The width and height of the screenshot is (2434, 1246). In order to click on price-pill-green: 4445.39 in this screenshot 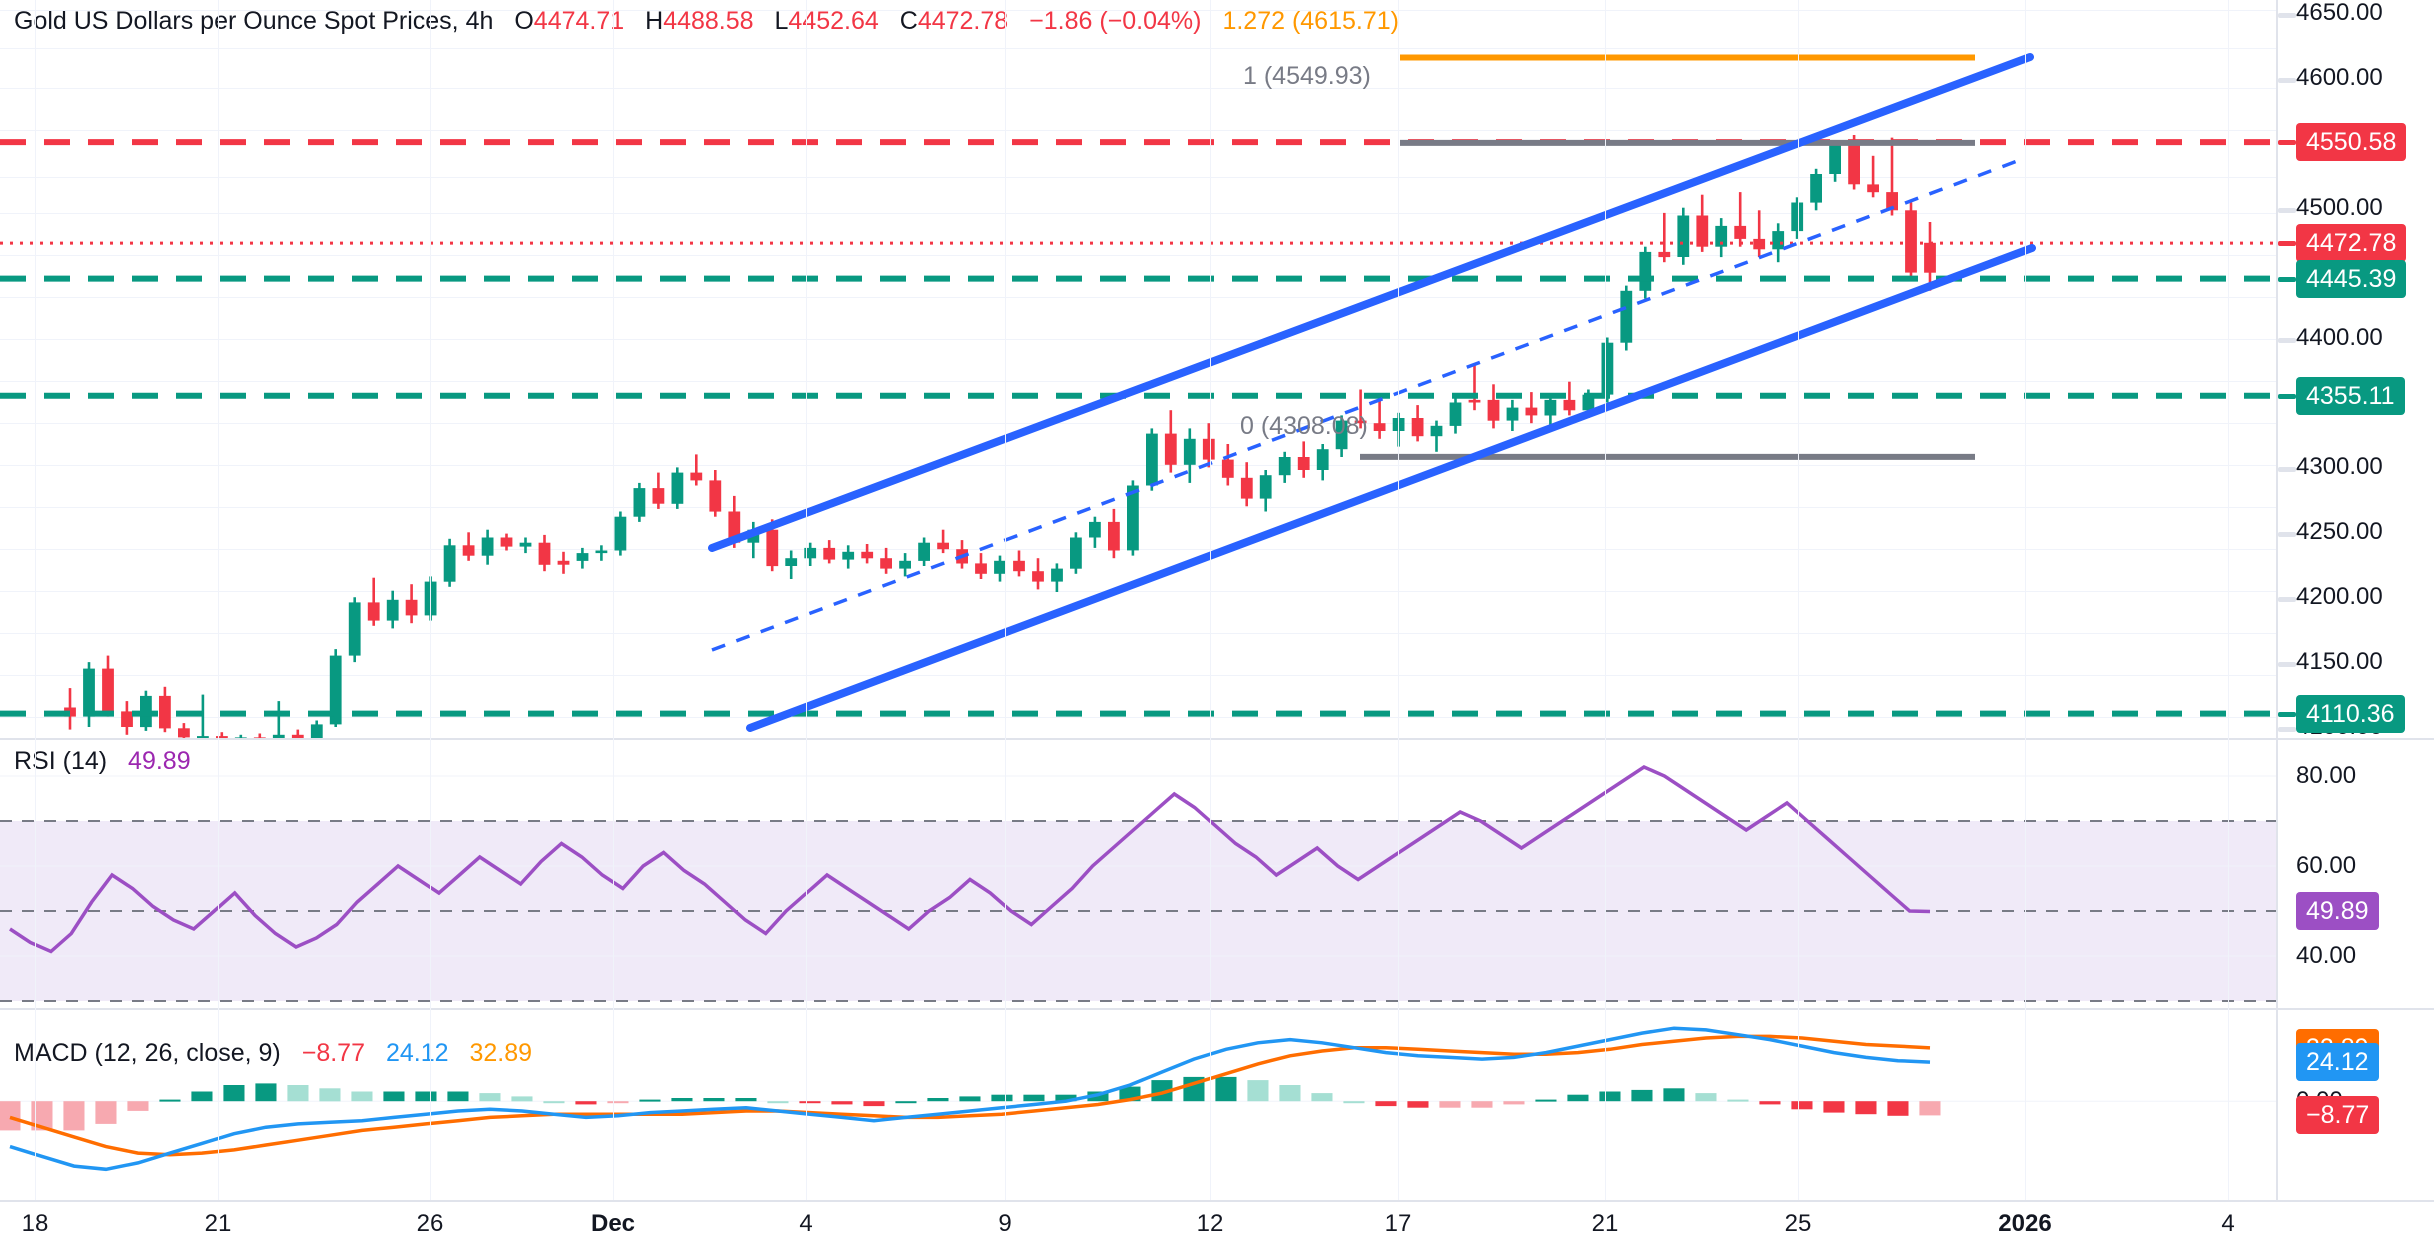, I will do `click(2351, 279)`.